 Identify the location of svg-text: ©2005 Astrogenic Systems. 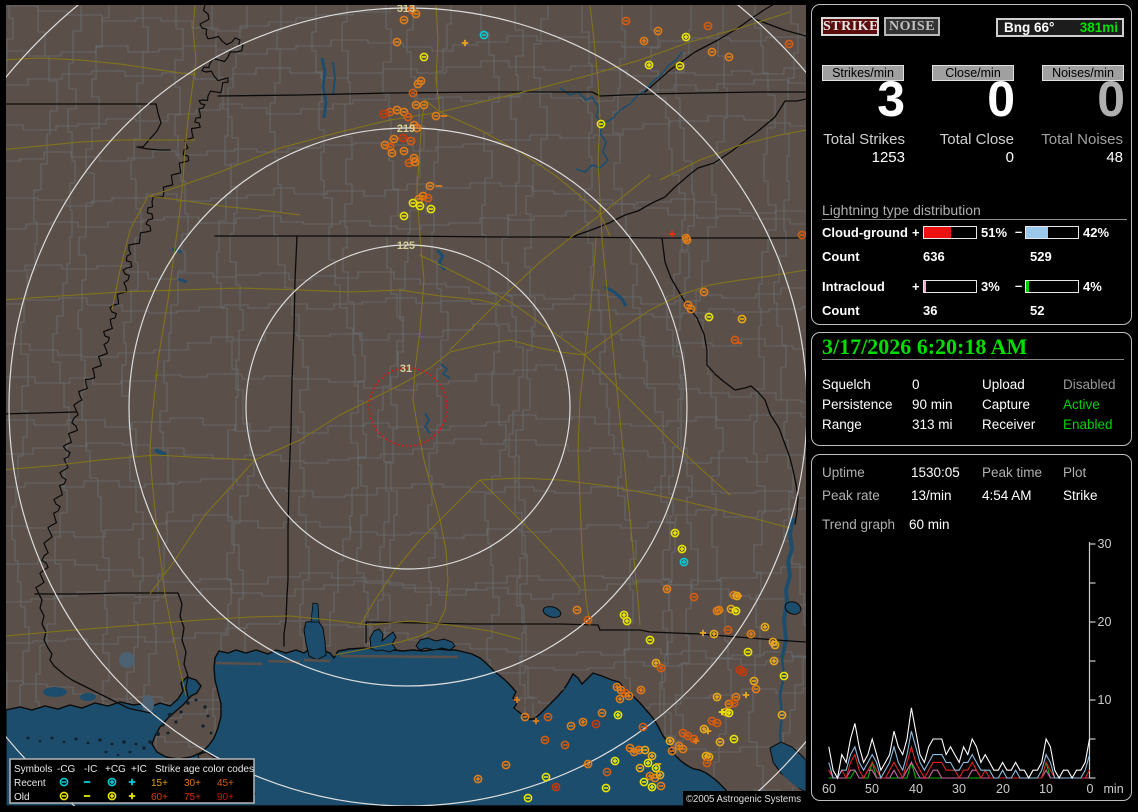
(743, 799).